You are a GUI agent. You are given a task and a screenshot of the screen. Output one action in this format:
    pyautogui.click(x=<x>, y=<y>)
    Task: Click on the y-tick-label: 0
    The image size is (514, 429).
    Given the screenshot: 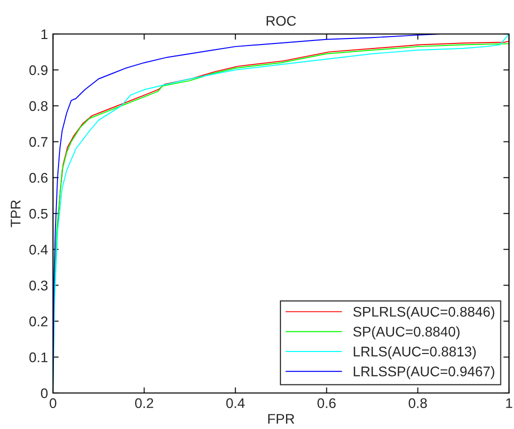 What is the action you would take?
    pyautogui.click(x=44, y=393)
    